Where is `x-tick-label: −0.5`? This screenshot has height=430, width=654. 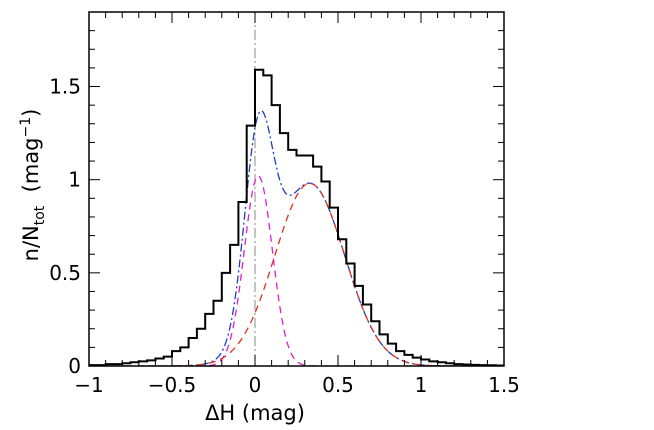 x-tick-label: −0.5 is located at coordinates (172, 385).